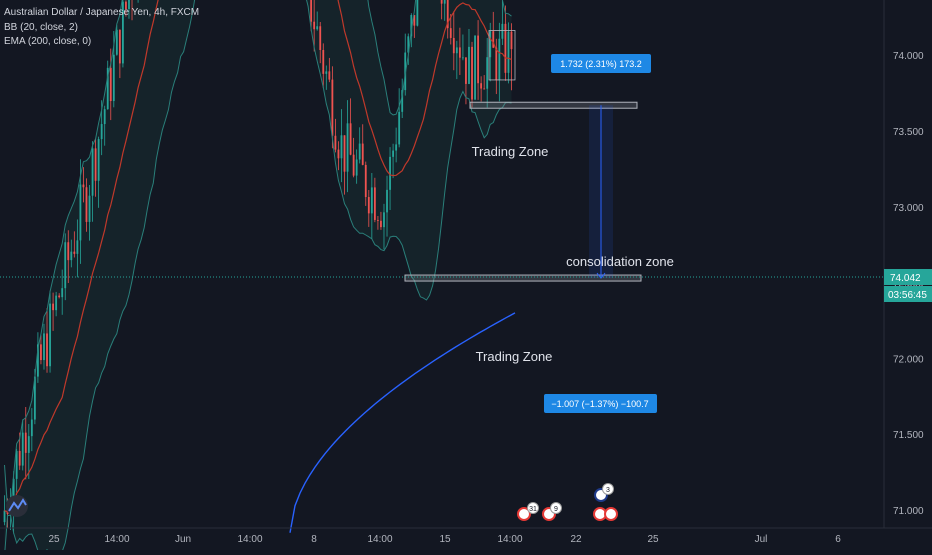 Image resolution: width=932 pixels, height=555 pixels. Describe the element at coordinates (17, 506) in the screenshot. I see `tradingview-logo` at that location.